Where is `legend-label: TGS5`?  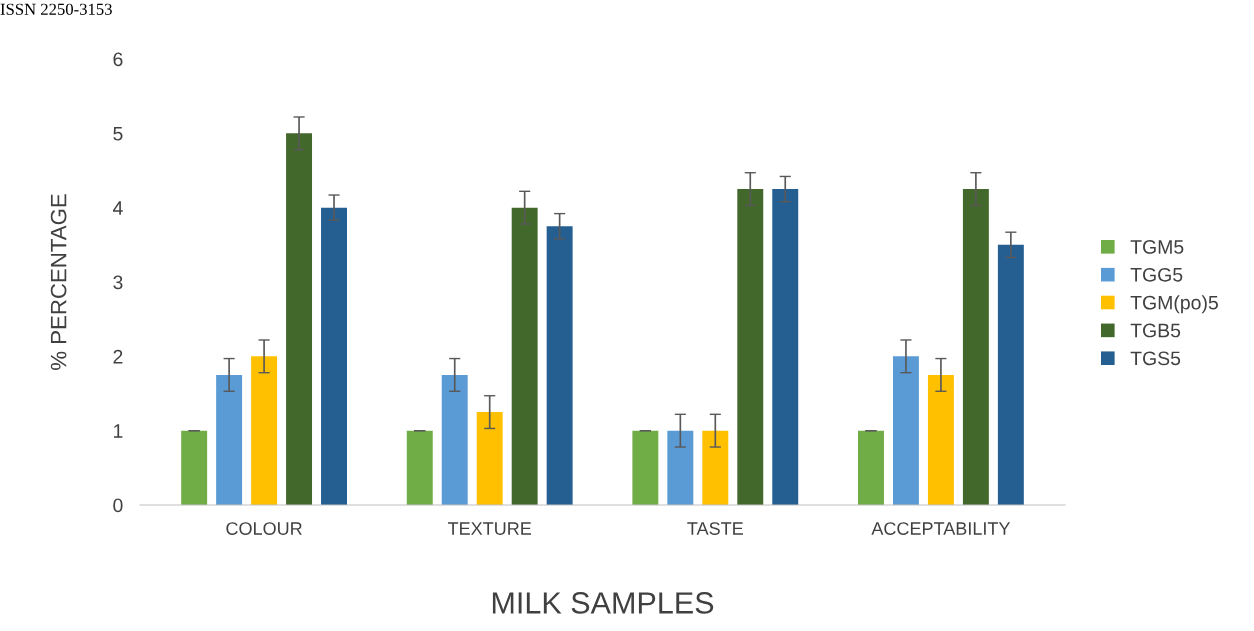 legend-label: TGS5 is located at coordinates (1155, 358).